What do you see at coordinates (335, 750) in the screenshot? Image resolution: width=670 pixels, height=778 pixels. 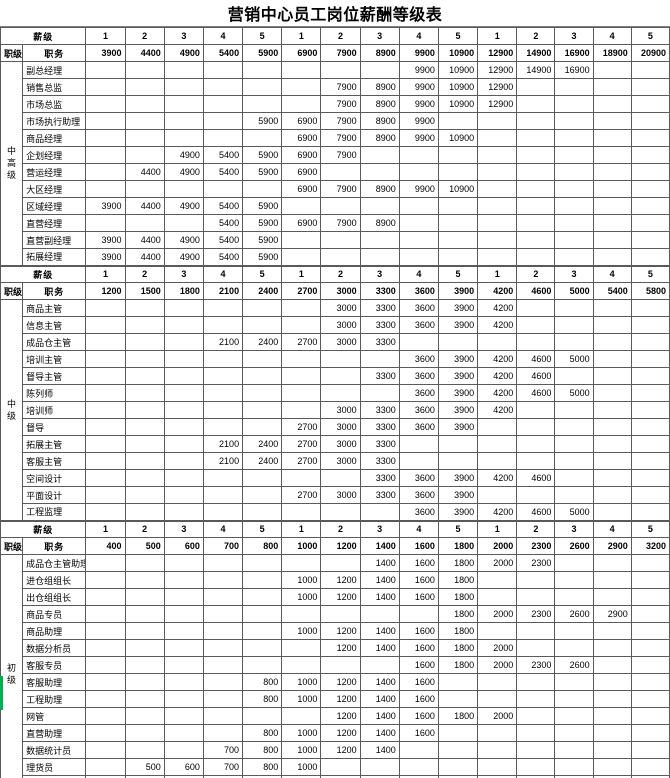 I see `table-row: 数据统计员 700 800 1000 1200 1400` at bounding box center [335, 750].